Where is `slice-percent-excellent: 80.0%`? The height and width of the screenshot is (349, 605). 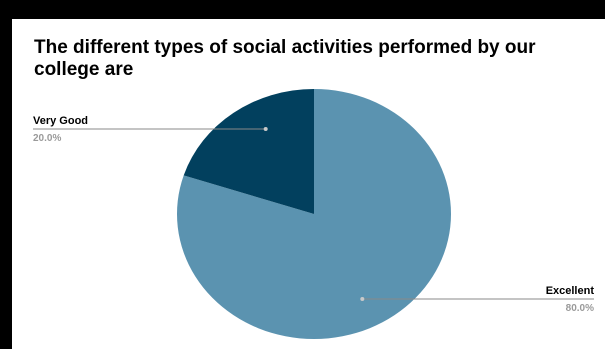
slice-percent-excellent: 80.0% is located at coordinates (580, 308).